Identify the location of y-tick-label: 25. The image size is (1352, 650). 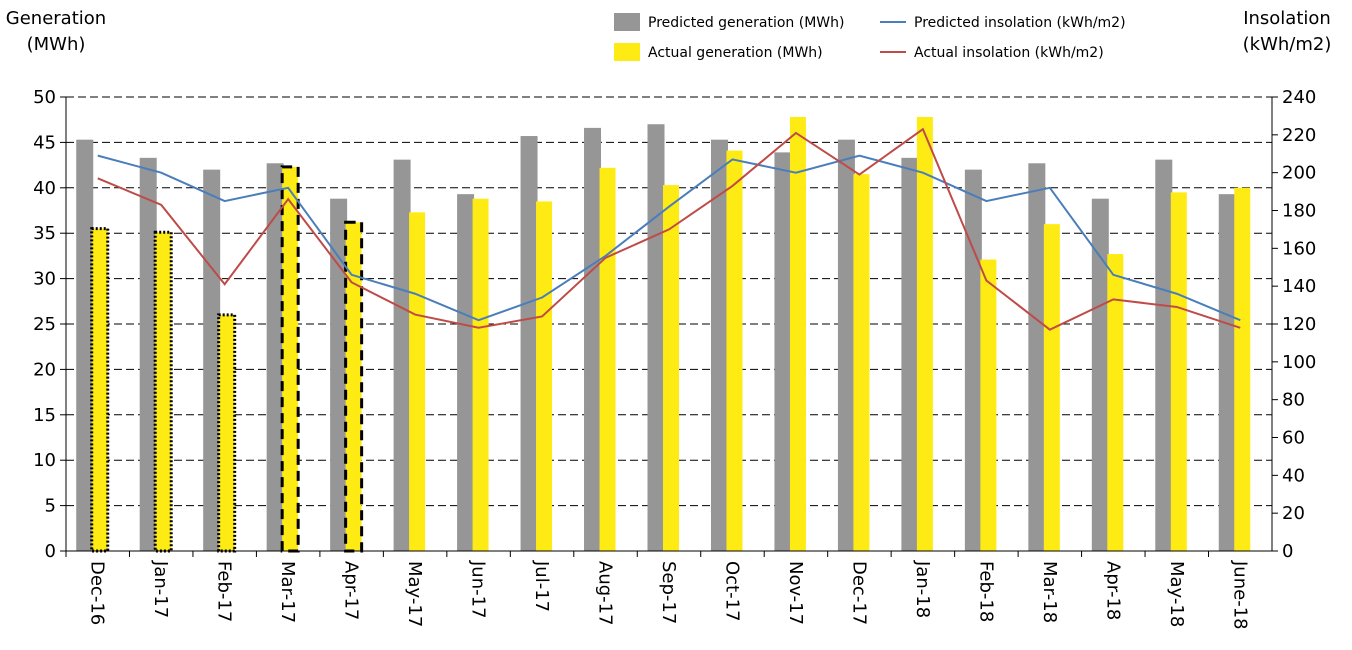
(44, 324).